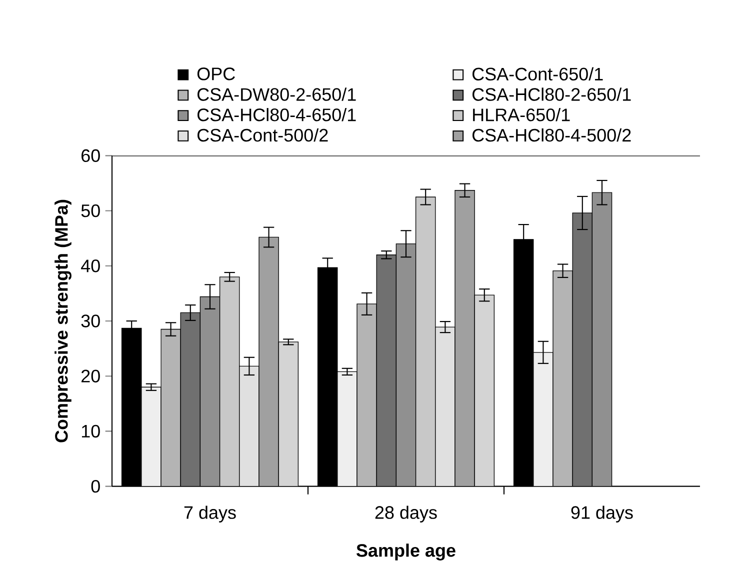 The height and width of the screenshot is (585, 740). What do you see at coordinates (551, 135) in the screenshot?
I see `legend-label: CSA-HCl80-4-500/2` at bounding box center [551, 135].